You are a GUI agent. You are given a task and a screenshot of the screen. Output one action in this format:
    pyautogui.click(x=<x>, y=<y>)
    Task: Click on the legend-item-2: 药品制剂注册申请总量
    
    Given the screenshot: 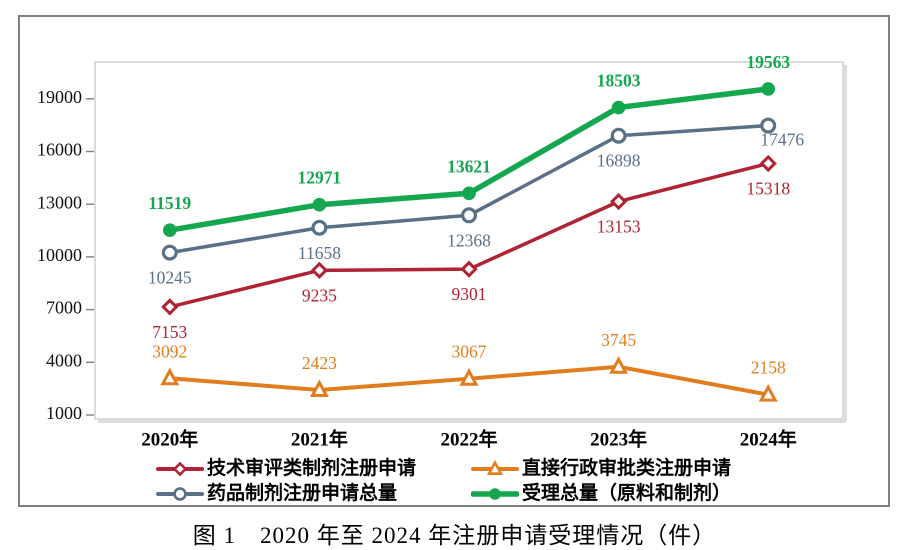 What is the action you would take?
    pyautogui.click(x=313, y=494)
    